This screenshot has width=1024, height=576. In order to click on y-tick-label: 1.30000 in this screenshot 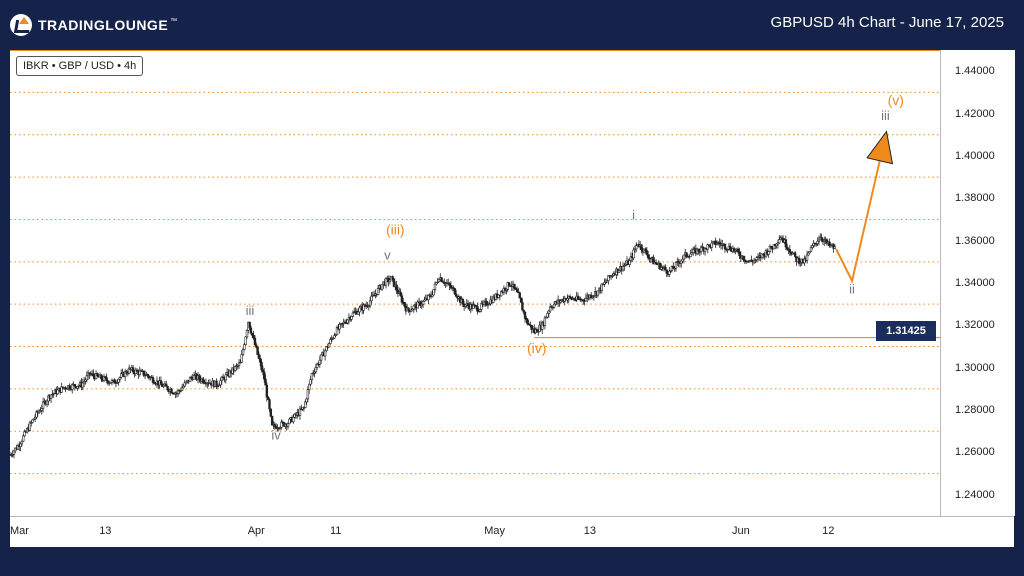, I will do `click(975, 367)`.